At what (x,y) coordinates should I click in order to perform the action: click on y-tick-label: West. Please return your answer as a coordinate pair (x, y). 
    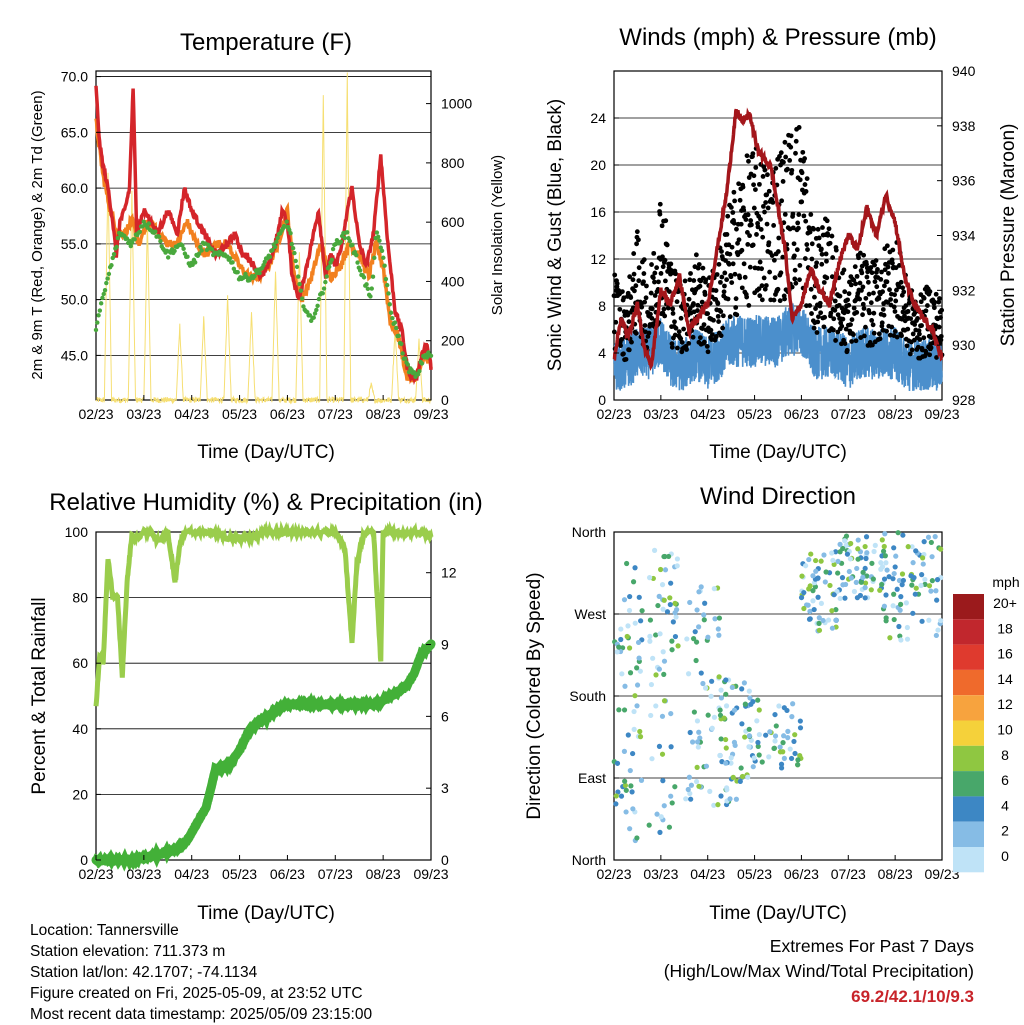
    Looking at the image, I should click on (590, 614).